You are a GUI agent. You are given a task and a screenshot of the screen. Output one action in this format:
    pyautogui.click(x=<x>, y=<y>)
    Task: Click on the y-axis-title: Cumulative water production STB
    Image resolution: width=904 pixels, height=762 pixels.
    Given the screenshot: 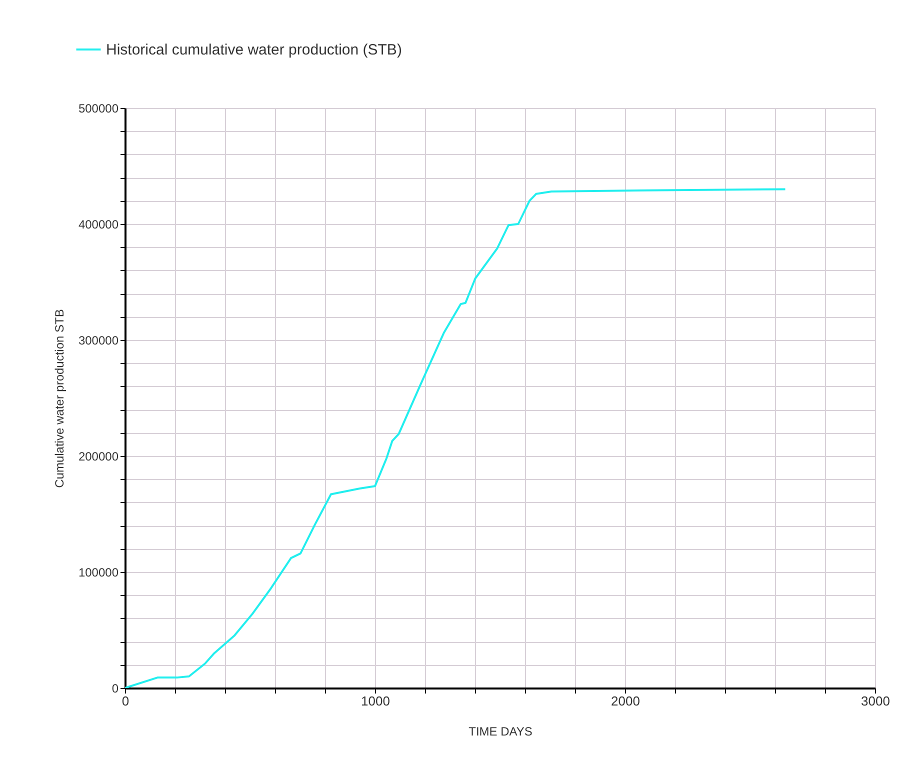 What is the action you would take?
    pyautogui.click(x=59, y=398)
    